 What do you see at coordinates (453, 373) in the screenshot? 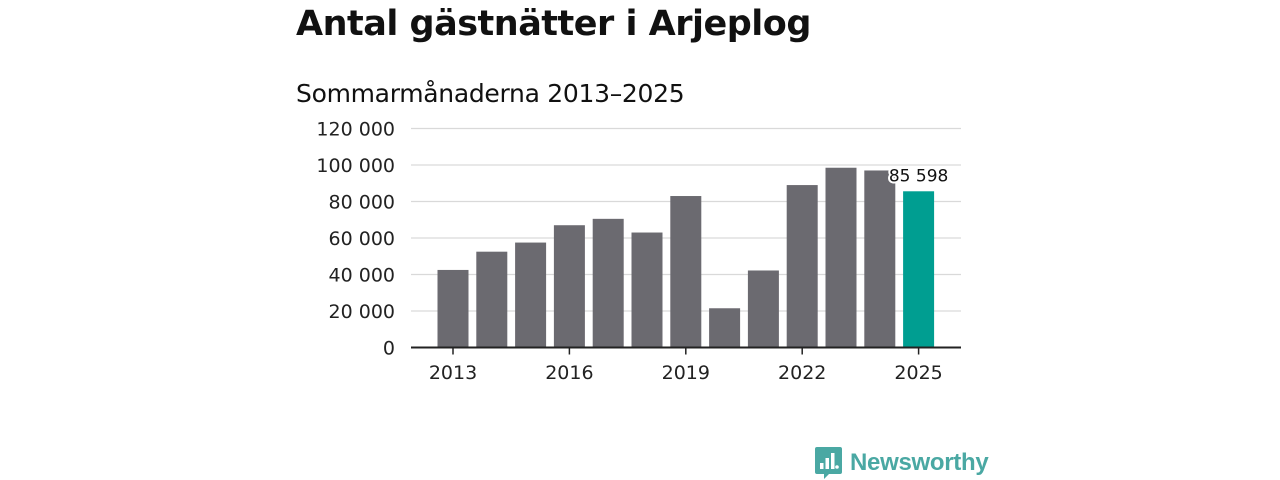
I see `x-tick-label: 2013` at bounding box center [453, 373].